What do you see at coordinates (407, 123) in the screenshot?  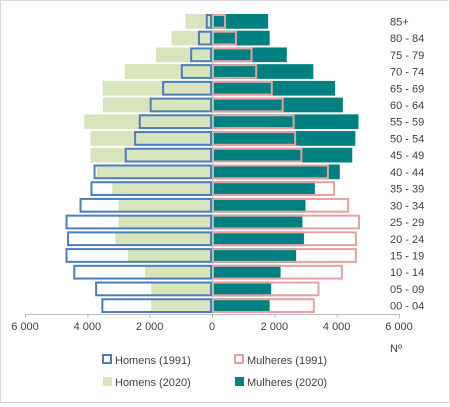 I see `age-group-label: 55 - 59` at bounding box center [407, 123].